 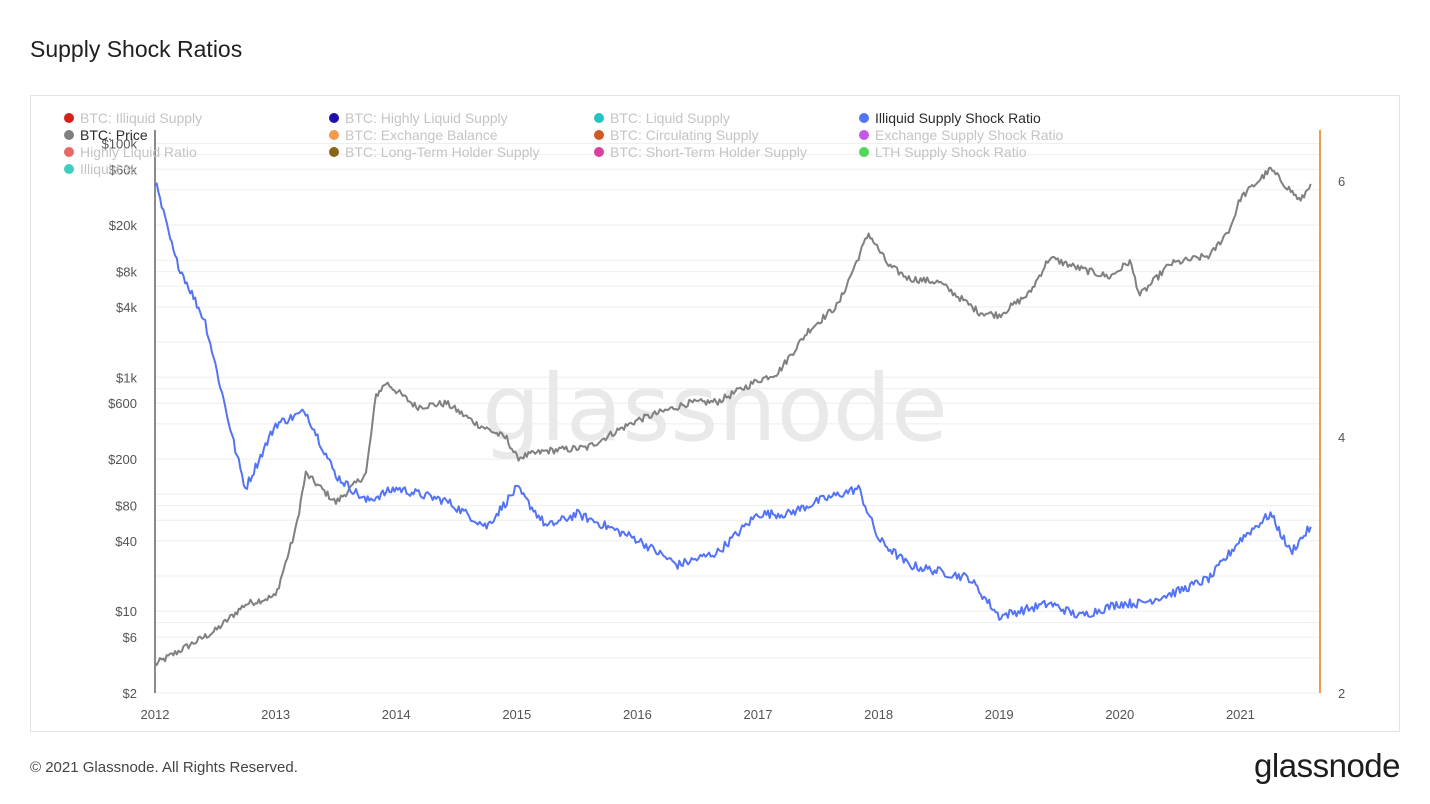 What do you see at coordinates (999, 714) in the screenshot?
I see `x-tick-label: 2019` at bounding box center [999, 714].